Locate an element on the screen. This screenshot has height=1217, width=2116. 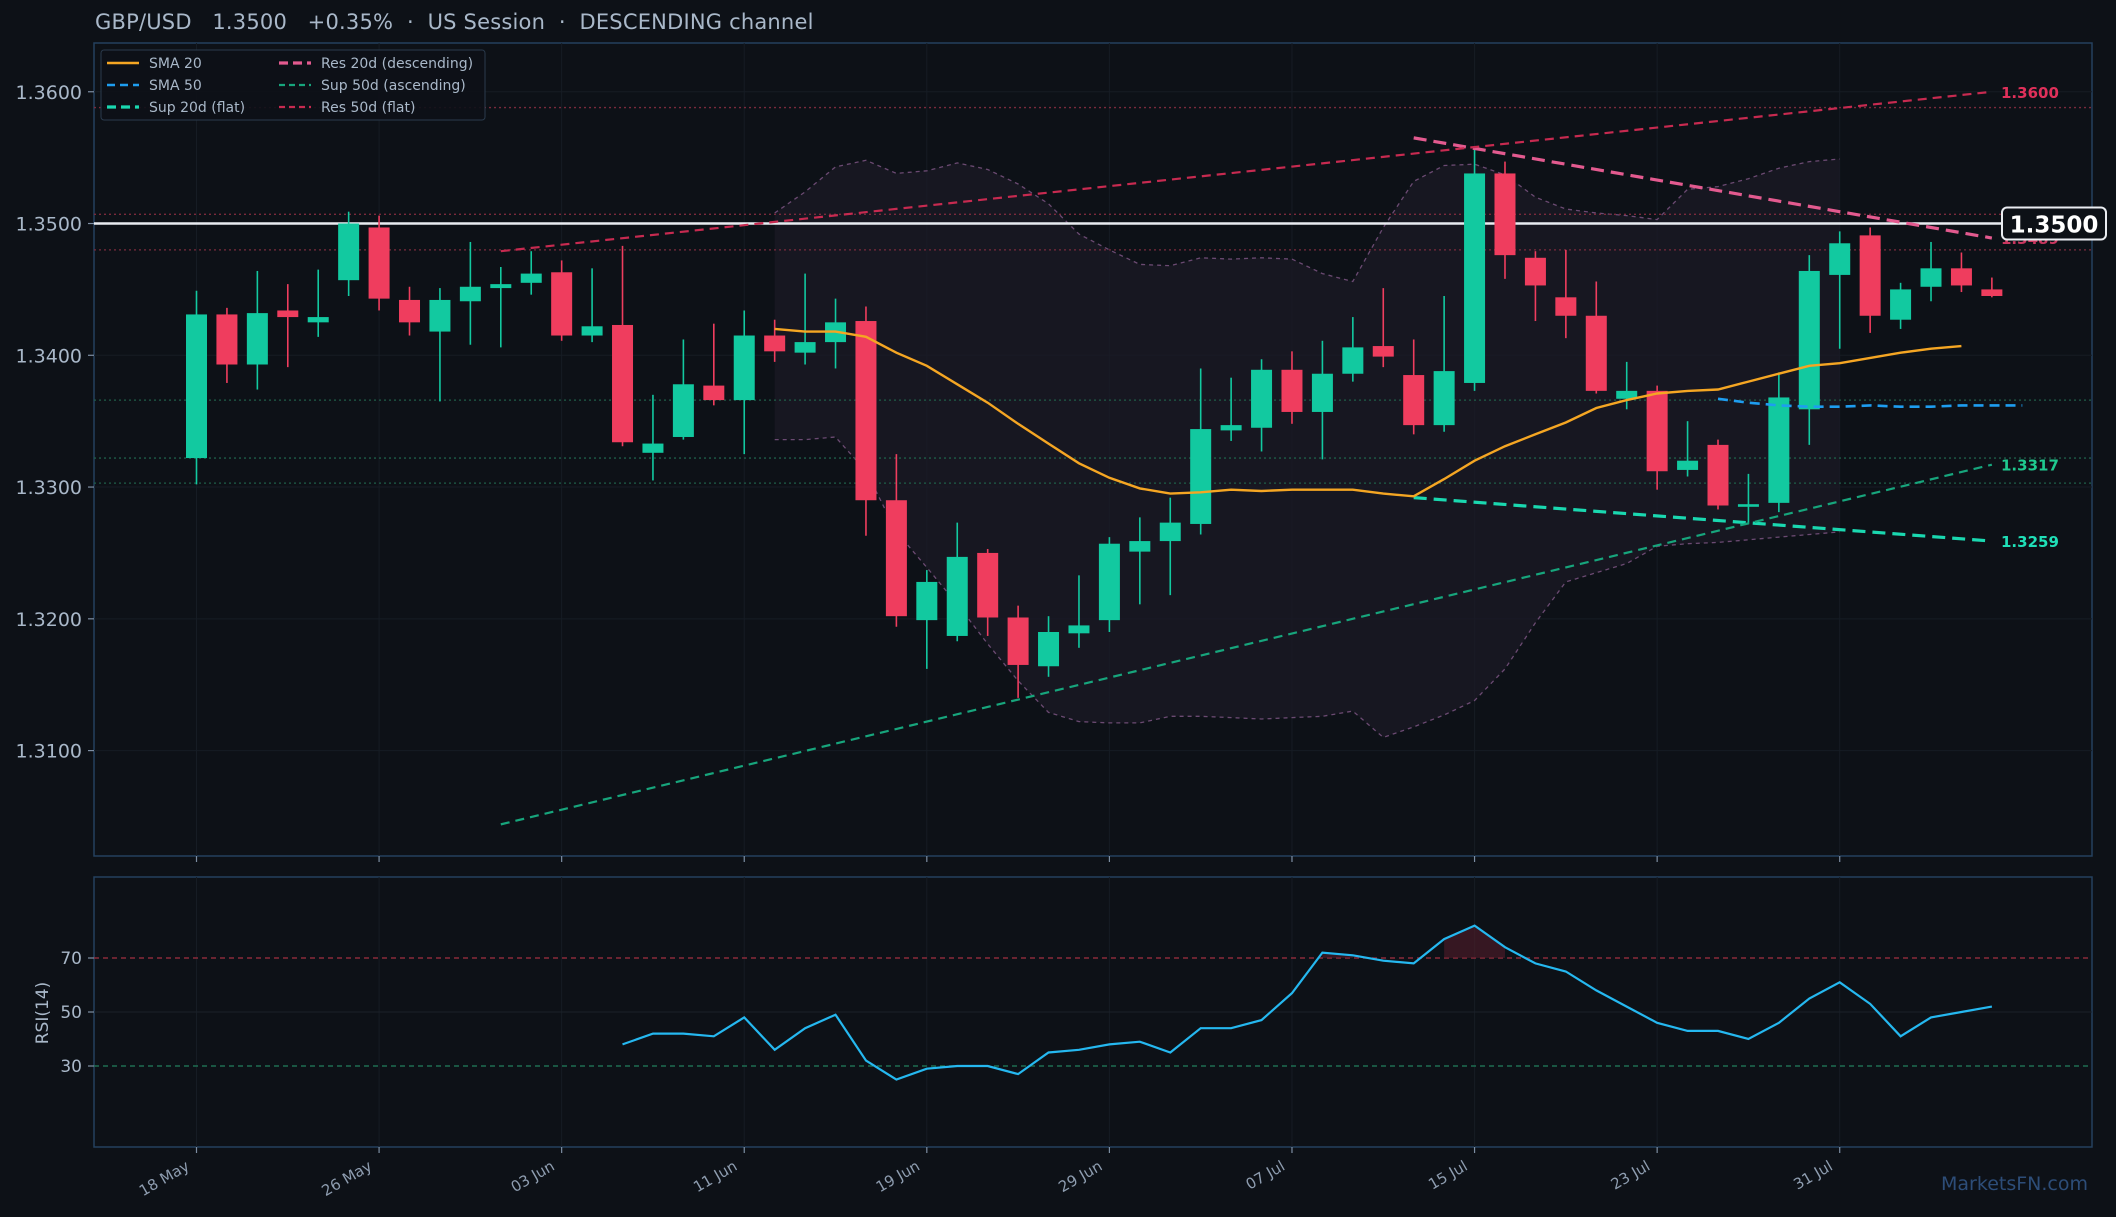
y-tick-label: 1.3500 is located at coordinates (49, 225).